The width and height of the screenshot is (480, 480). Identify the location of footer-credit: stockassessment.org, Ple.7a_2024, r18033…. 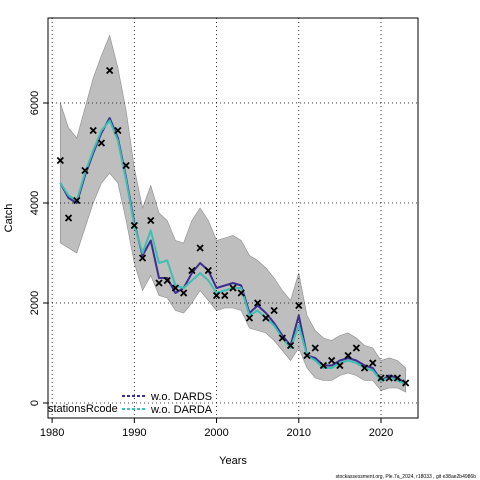
(406, 477).